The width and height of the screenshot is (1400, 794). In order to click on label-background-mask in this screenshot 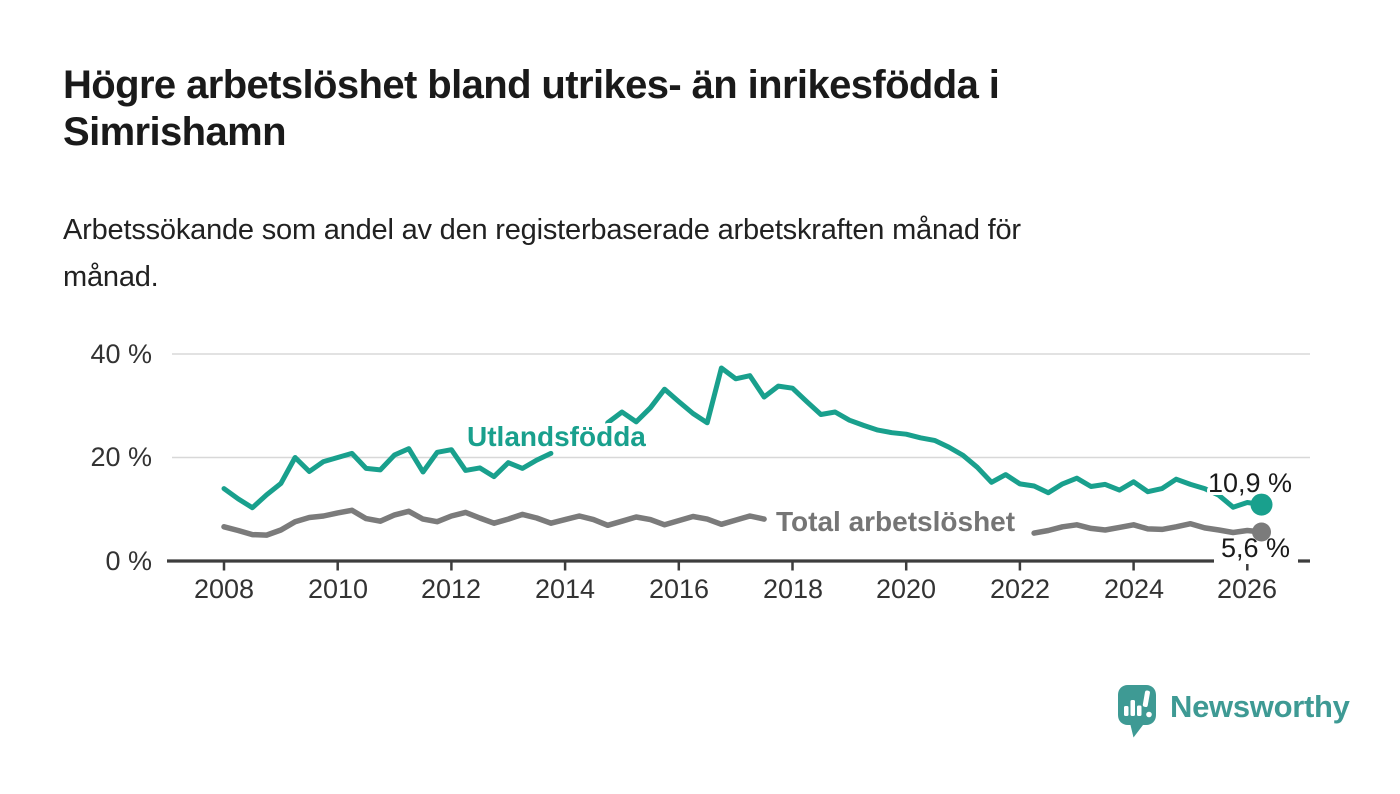, I will do `click(1256, 550)`.